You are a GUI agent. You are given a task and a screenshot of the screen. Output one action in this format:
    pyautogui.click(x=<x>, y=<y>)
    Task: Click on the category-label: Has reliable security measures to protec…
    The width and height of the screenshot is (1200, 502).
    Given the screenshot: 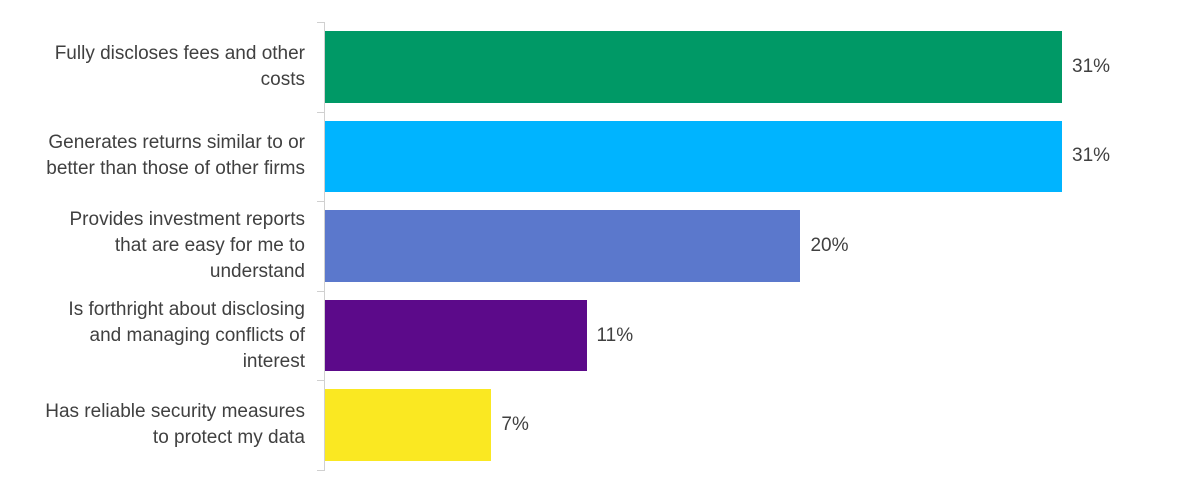 What is the action you would take?
    pyautogui.click(x=175, y=425)
    